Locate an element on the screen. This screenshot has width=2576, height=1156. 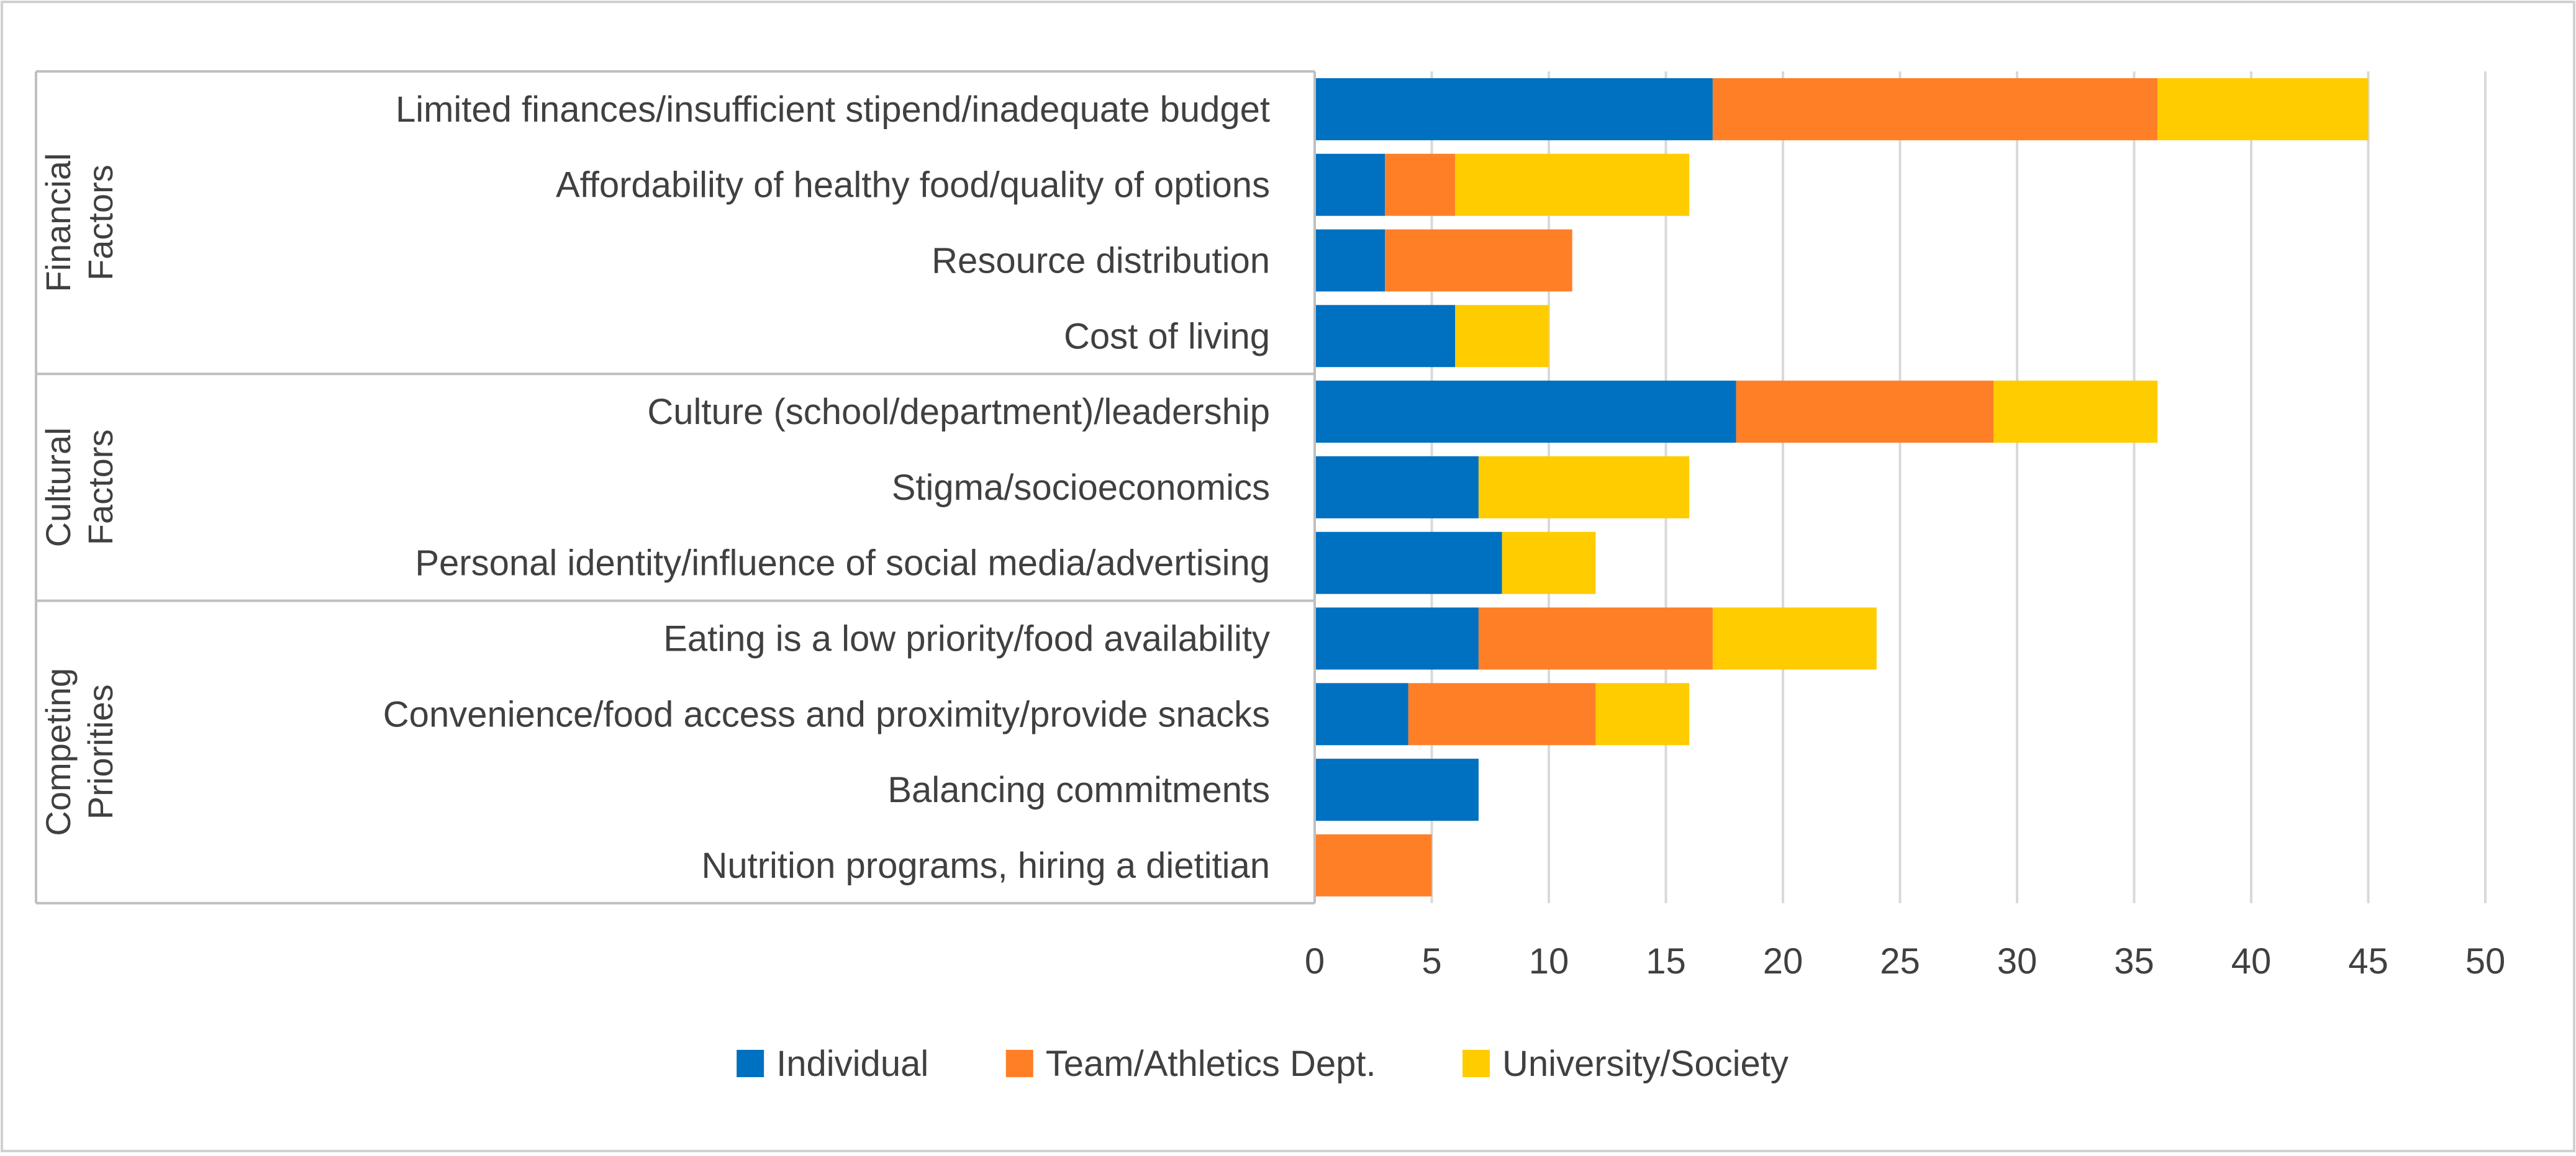
x-tick-label: 35 is located at coordinates (2134, 961).